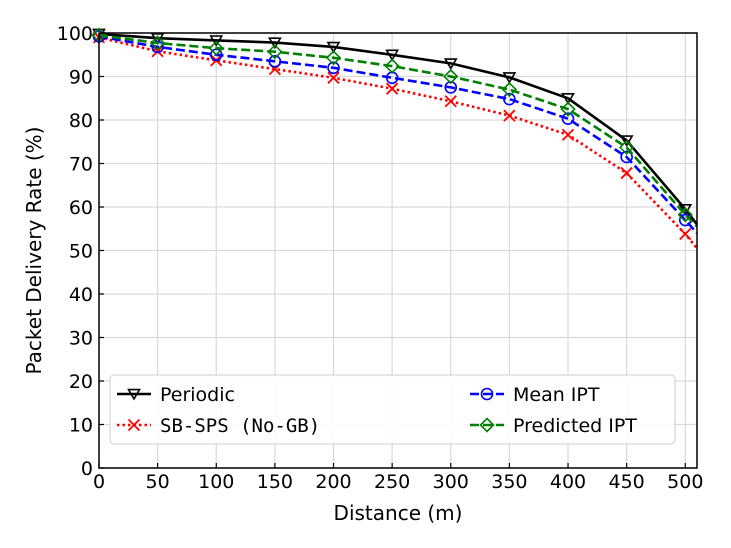 This screenshot has width=731, height=548. Describe the element at coordinates (451, 482) in the screenshot. I see `x-tick-label: 300` at that location.